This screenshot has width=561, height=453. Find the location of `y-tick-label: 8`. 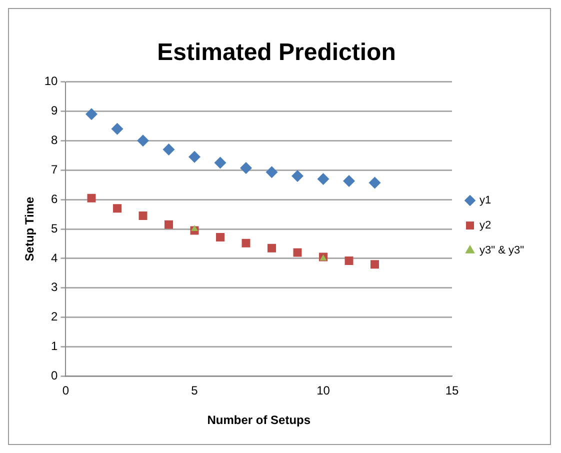

y-tick-label: 8 is located at coordinates (54, 139).